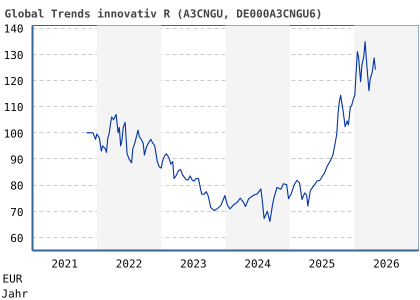  I want to click on x-axis-title: Jahr, so click(15, 294).